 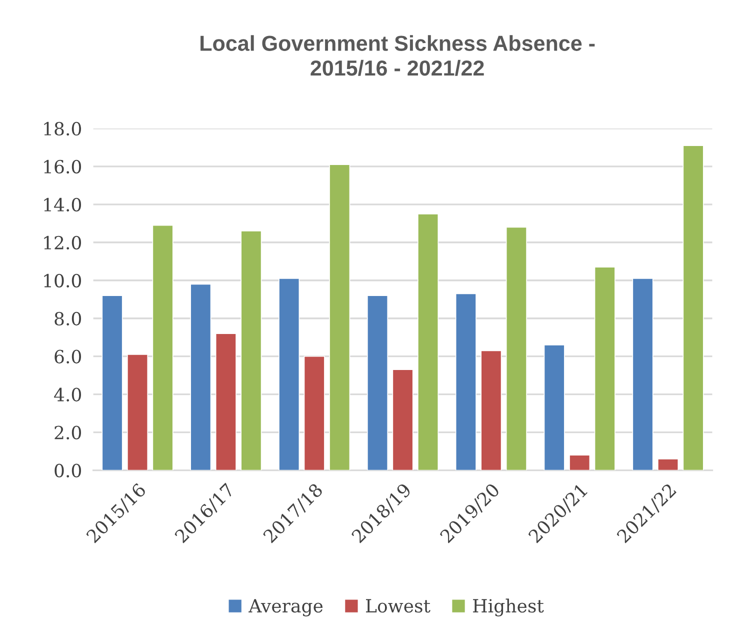 I want to click on chart-title: Local Government Sickness Absence - 2015/16 - 2021/22, so click(x=397, y=55).